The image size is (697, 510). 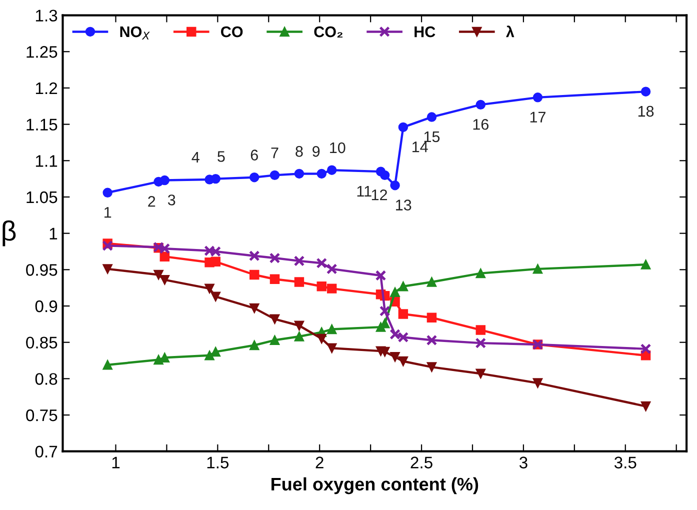 I want to click on legend-label: HC, so click(x=425, y=32).